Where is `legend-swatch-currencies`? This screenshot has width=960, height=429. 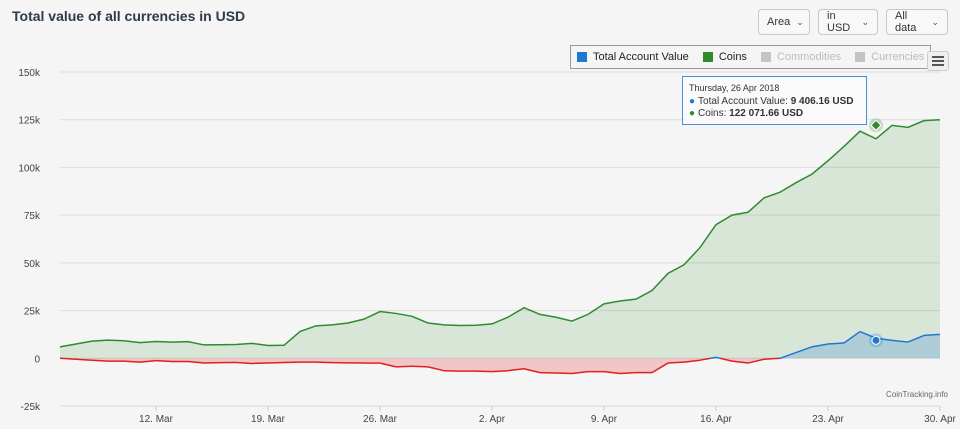 legend-swatch-currencies is located at coordinates (860, 57).